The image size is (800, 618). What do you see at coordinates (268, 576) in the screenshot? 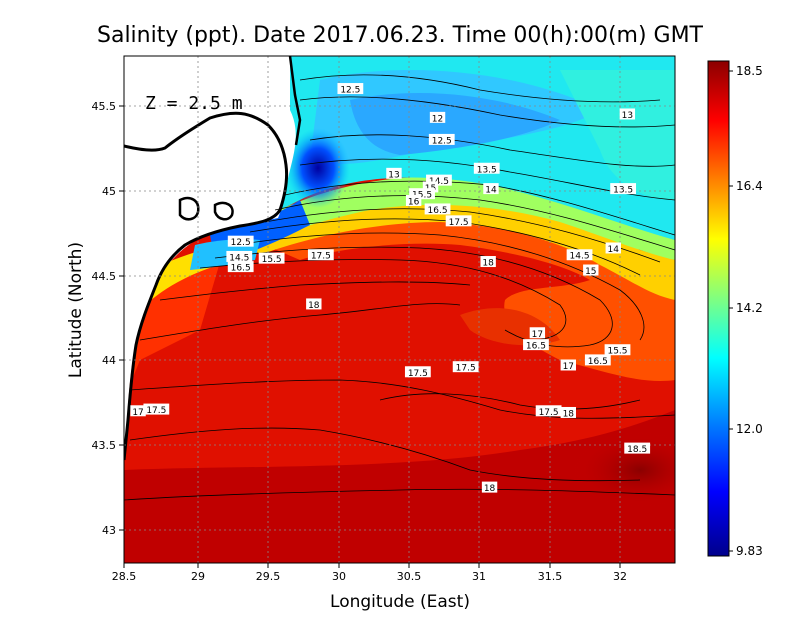
I see `x-tick-label: 29.5` at bounding box center [268, 576].